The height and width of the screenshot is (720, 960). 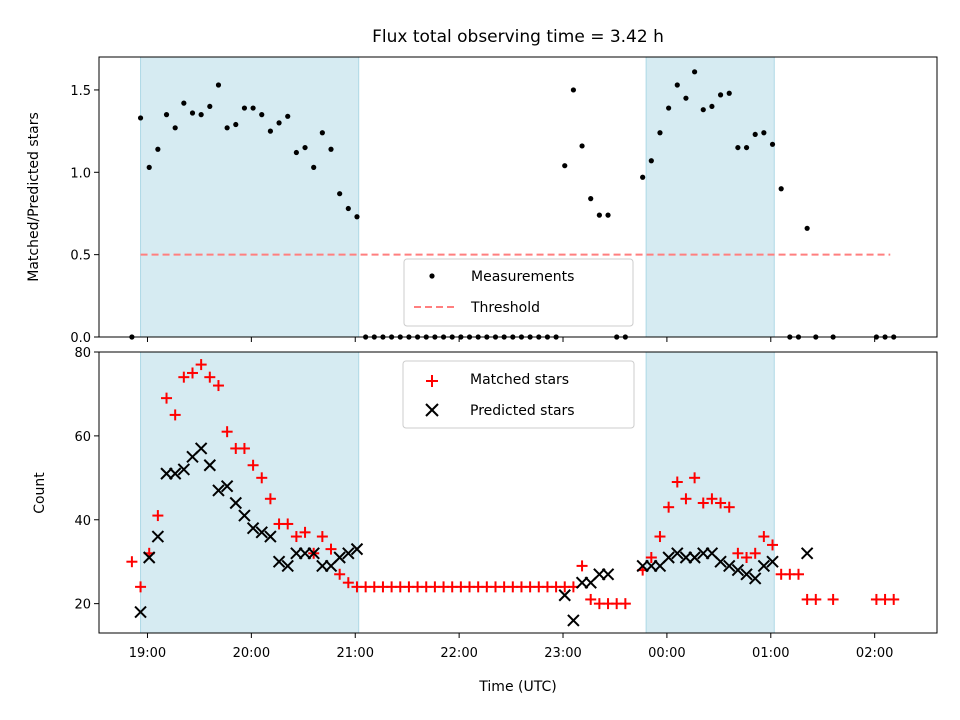 What do you see at coordinates (80, 173) in the screenshot?
I see `top-y-tick-label: 1.0` at bounding box center [80, 173].